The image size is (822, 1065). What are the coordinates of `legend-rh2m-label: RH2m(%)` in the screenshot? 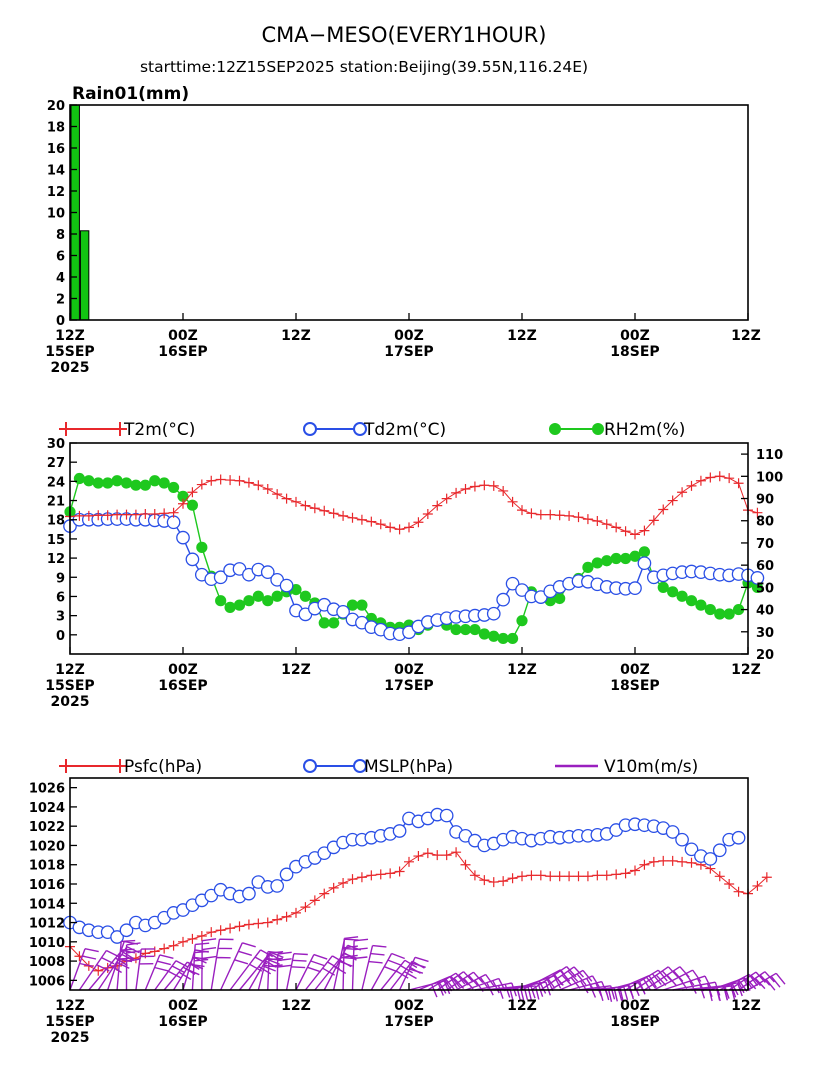 It's located at (644, 430).